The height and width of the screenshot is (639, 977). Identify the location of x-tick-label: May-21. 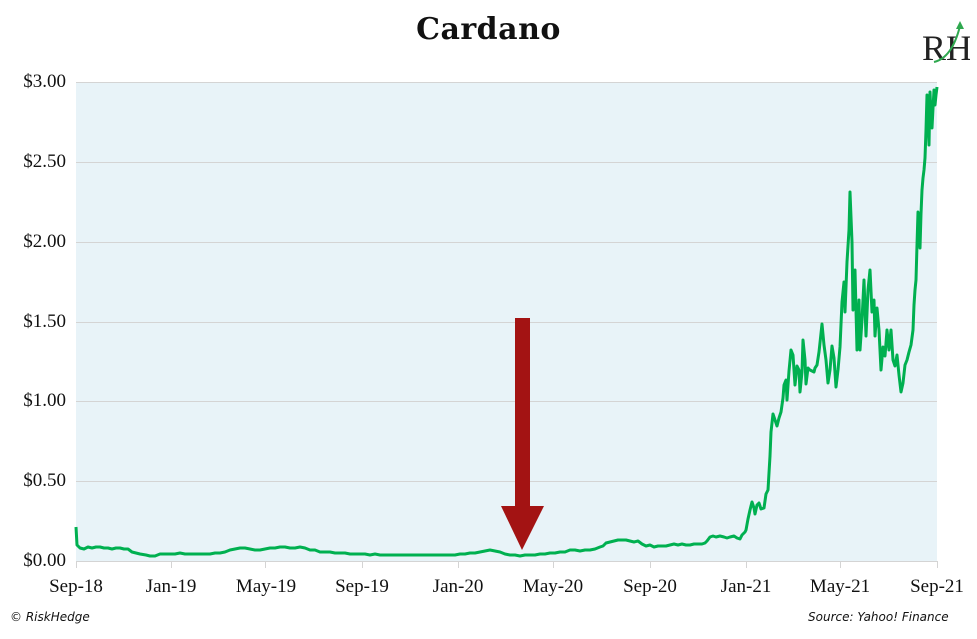
(840, 586).